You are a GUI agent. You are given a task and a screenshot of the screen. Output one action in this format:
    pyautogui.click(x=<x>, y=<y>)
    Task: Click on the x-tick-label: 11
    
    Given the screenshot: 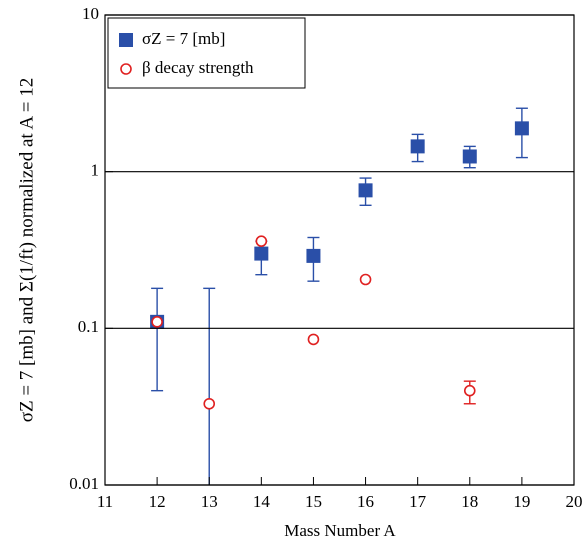 What is the action you would take?
    pyautogui.click(x=105, y=501)
    